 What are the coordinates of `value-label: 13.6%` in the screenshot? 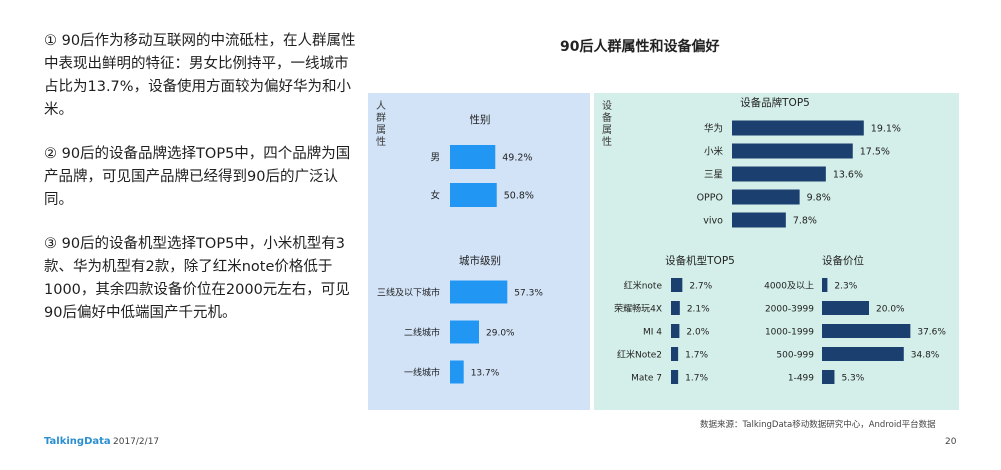 It's located at (848, 175).